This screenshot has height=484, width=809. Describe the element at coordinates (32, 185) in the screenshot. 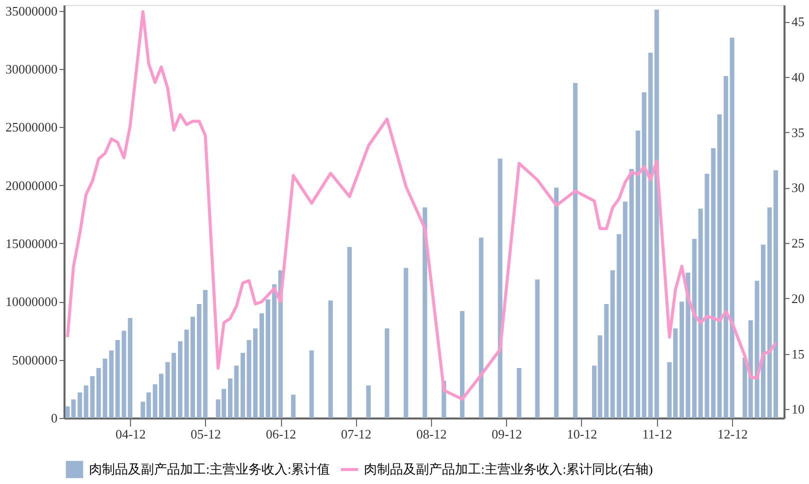

I see `y-tick-label: 20000000` at that location.